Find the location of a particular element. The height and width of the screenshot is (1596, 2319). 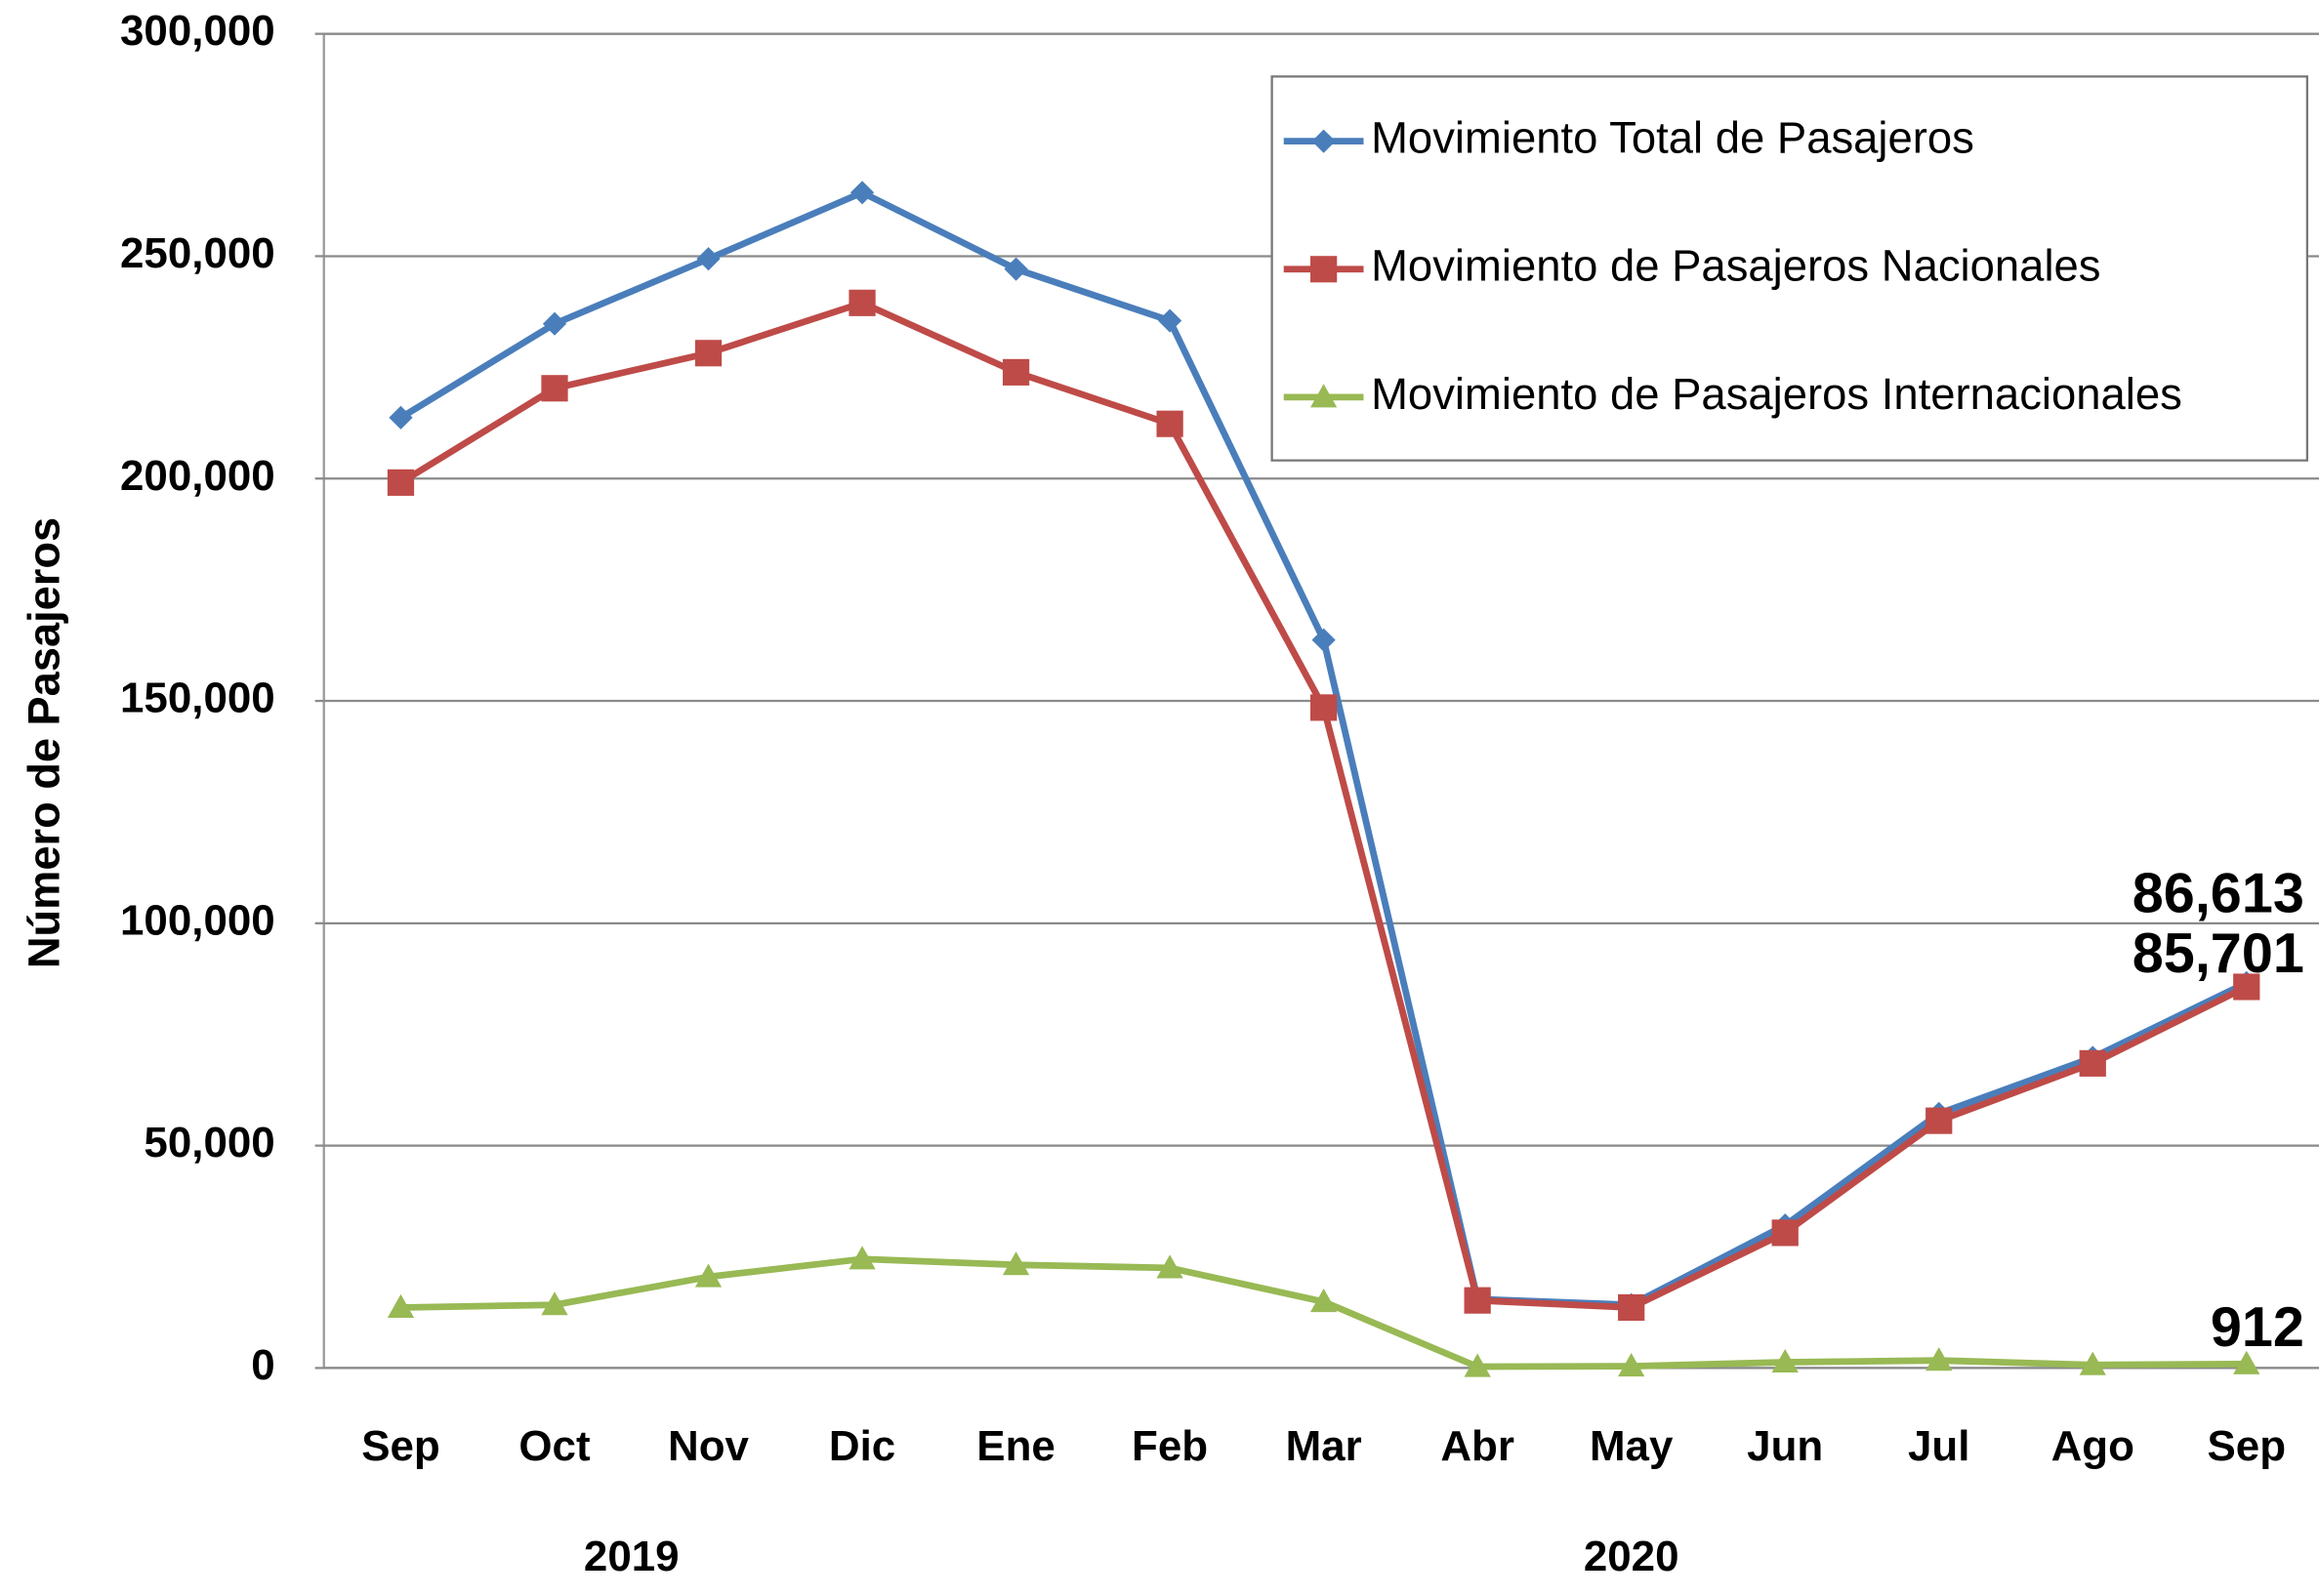

x-group-label: 2019 is located at coordinates (632, 1556).